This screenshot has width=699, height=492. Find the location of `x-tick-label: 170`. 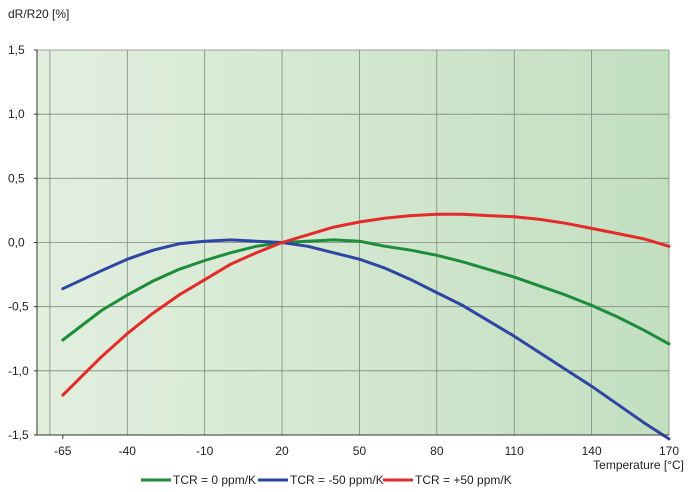

x-tick-label: 170 is located at coordinates (669, 451).